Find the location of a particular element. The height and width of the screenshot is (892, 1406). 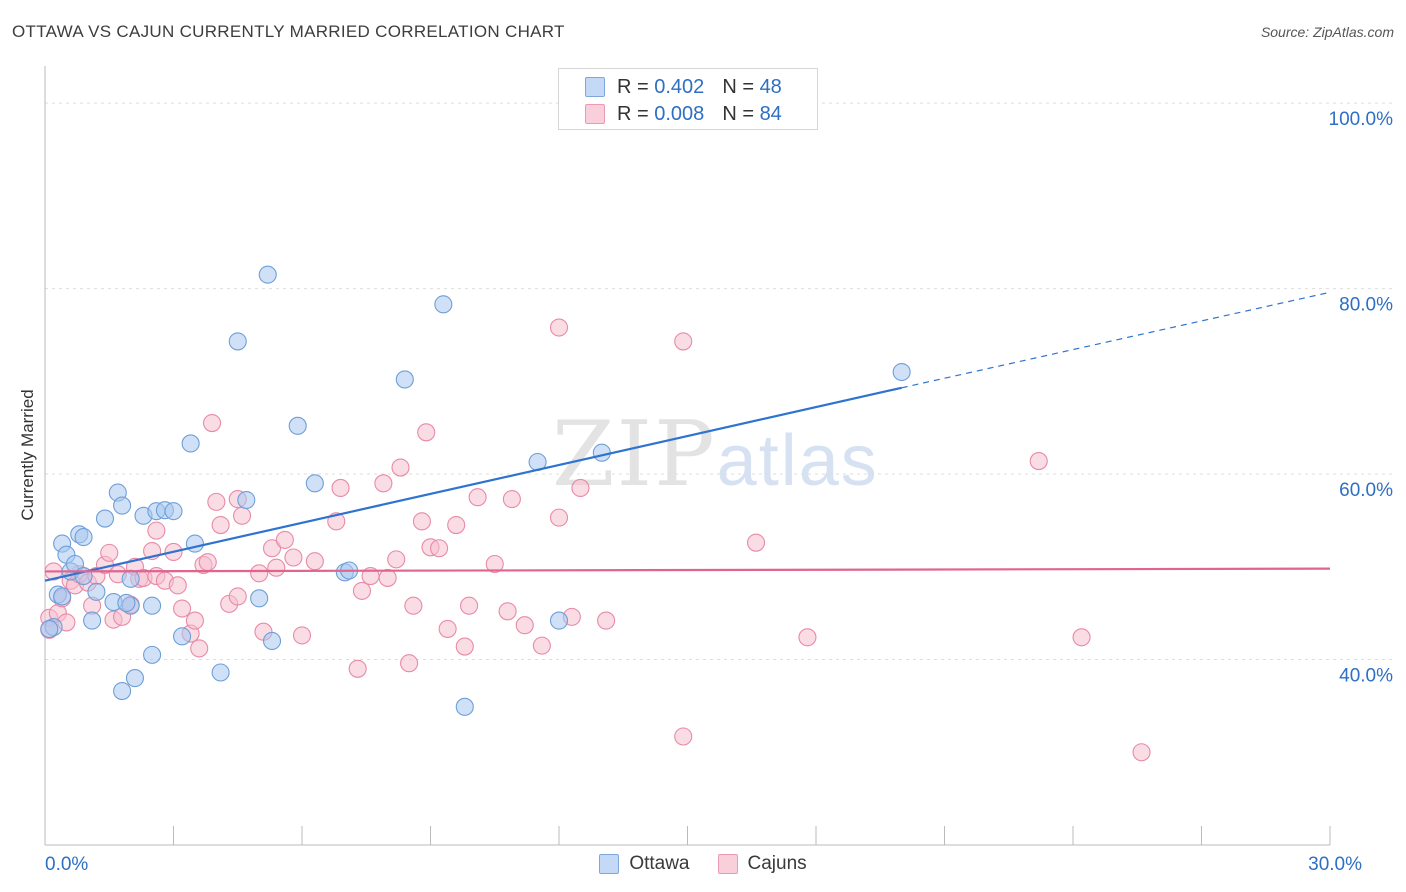

cajuns-r-value: 0.008 is located at coordinates (679, 113).